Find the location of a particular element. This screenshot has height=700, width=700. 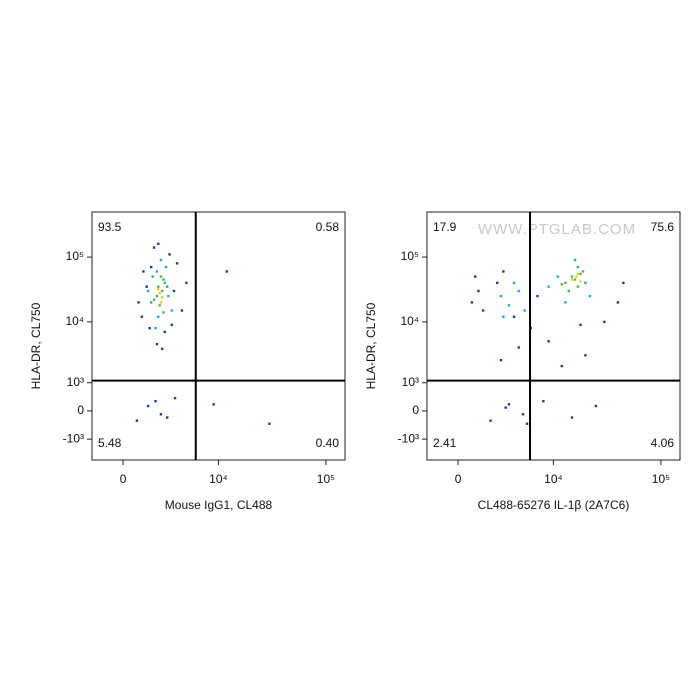

quadrant-percent: 75.6 is located at coordinates (663, 227).